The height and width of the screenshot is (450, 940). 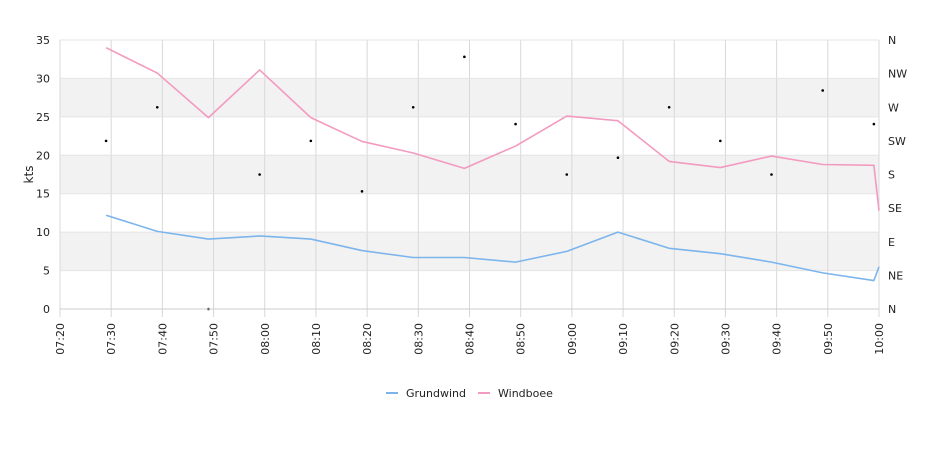 What do you see at coordinates (492, 248) in the screenshot?
I see `series-line-grundwind` at bounding box center [492, 248].